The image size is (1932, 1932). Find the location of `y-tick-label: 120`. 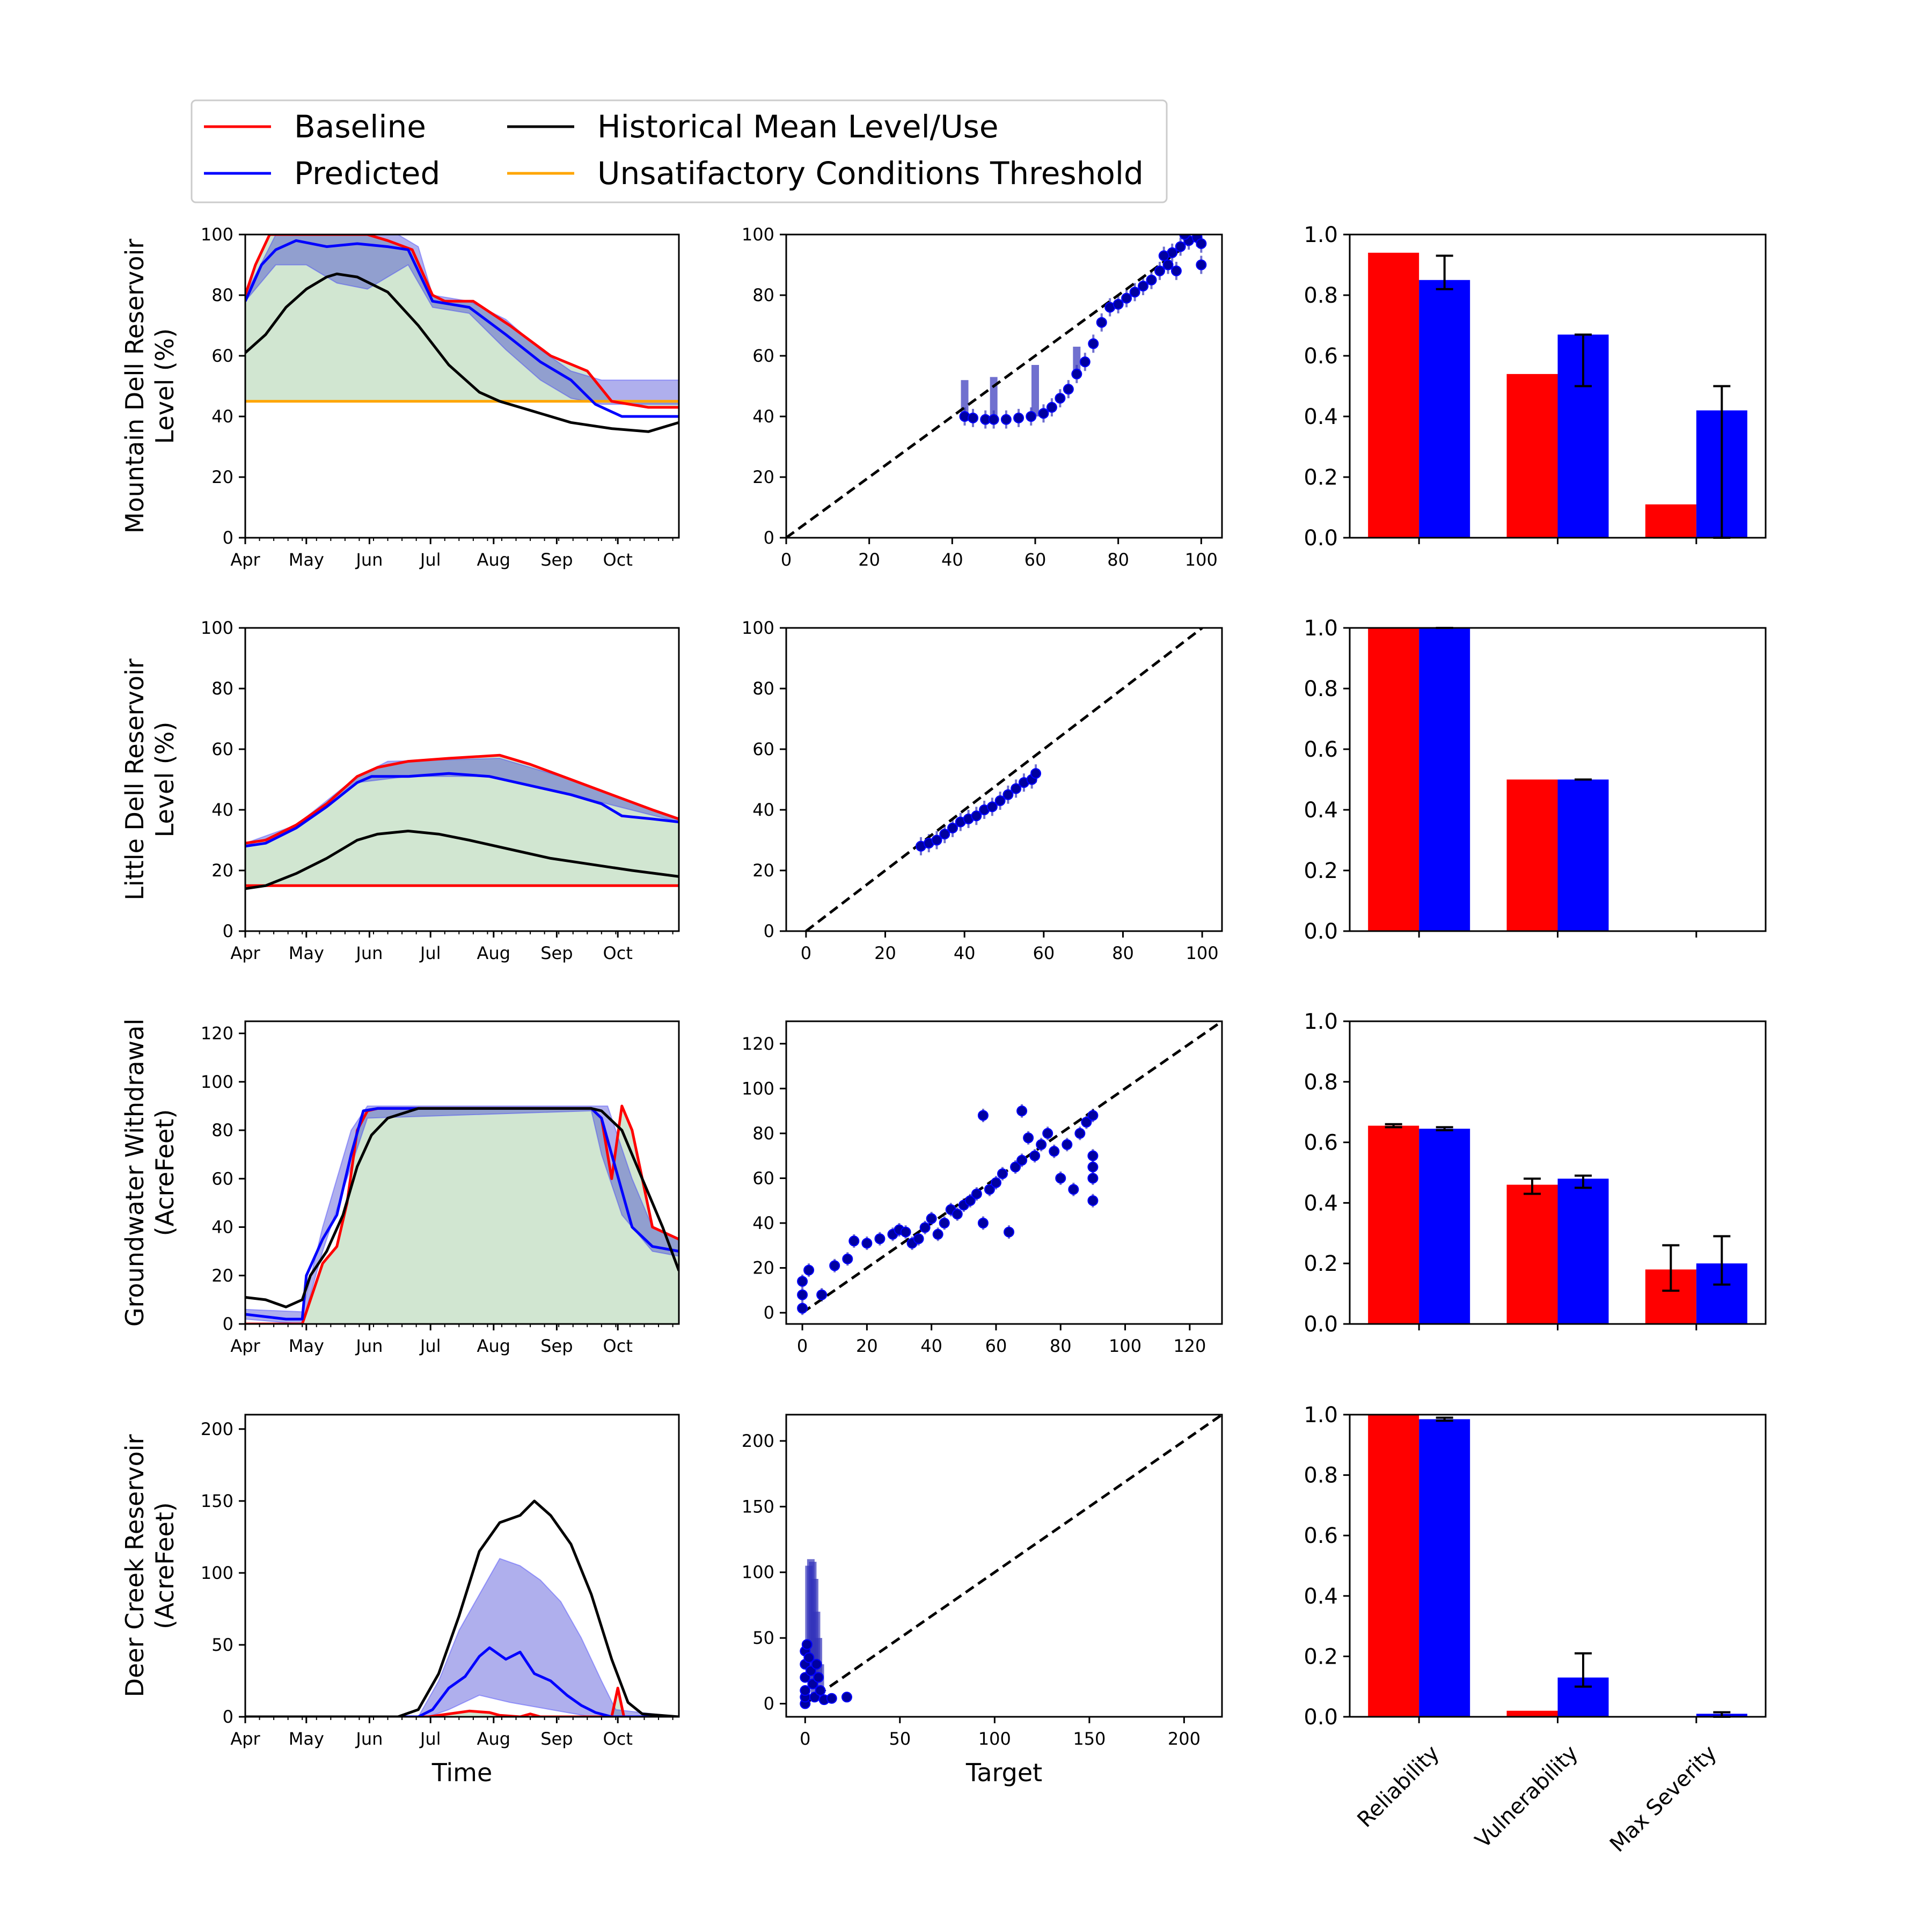

y-tick-label: 120 is located at coordinates (217, 1033).